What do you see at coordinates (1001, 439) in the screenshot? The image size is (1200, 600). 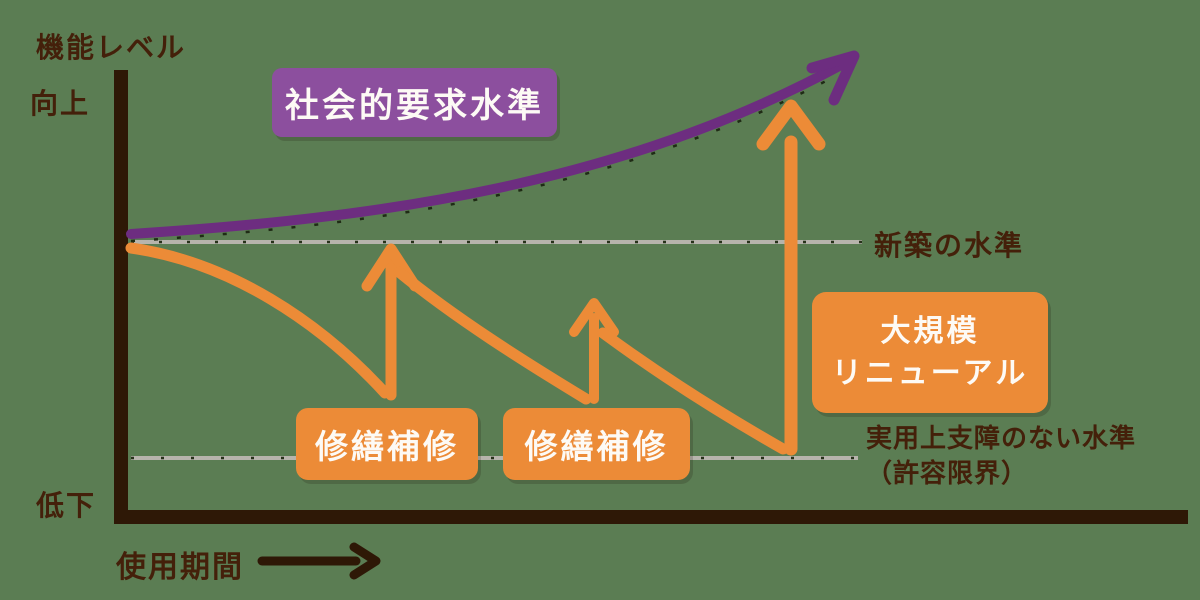 I see `tolerance-level-label-line1: 実用上支障のない水準` at bounding box center [1001, 439].